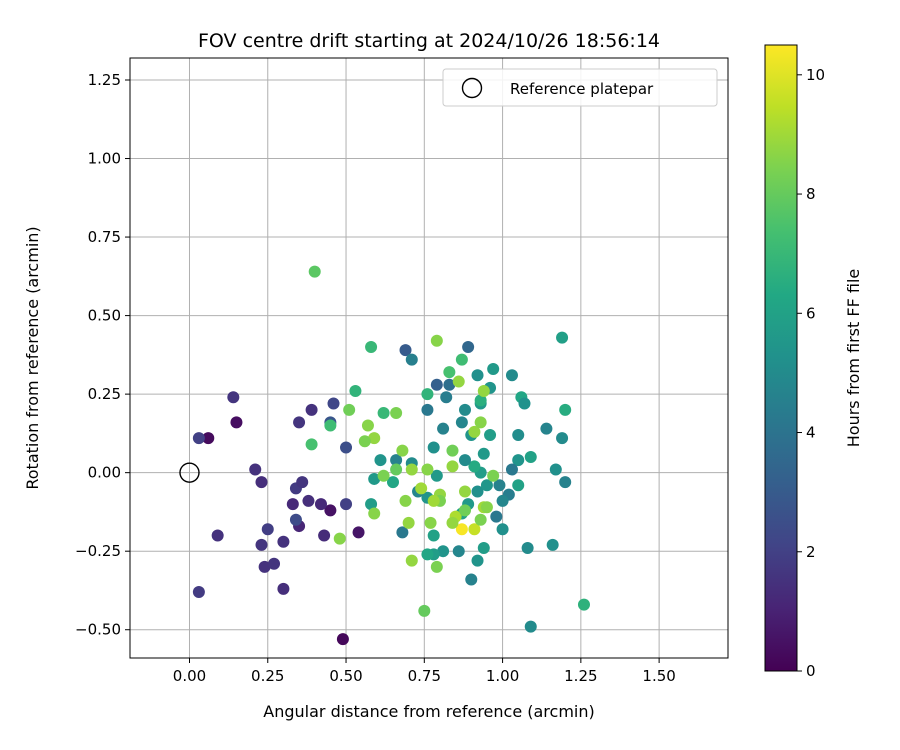 The height and width of the screenshot is (750, 900). Describe the element at coordinates (189, 472) in the screenshot. I see `reference-marker` at that location.